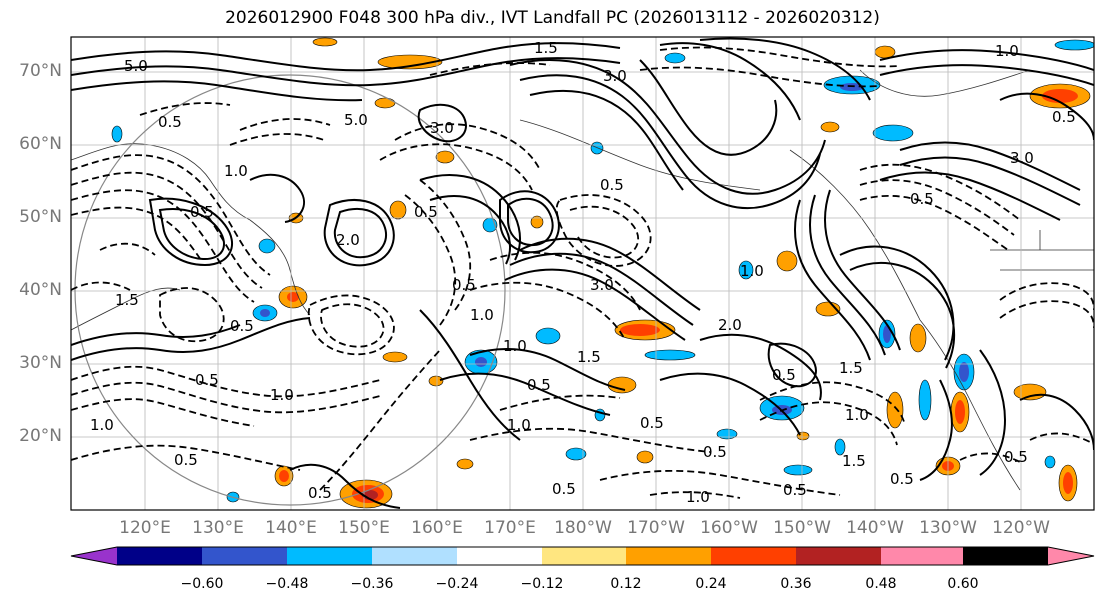 The image size is (1105, 604). Describe the element at coordinates (40, 290) in the screenshot. I see `lat-label: 40°N` at that location.